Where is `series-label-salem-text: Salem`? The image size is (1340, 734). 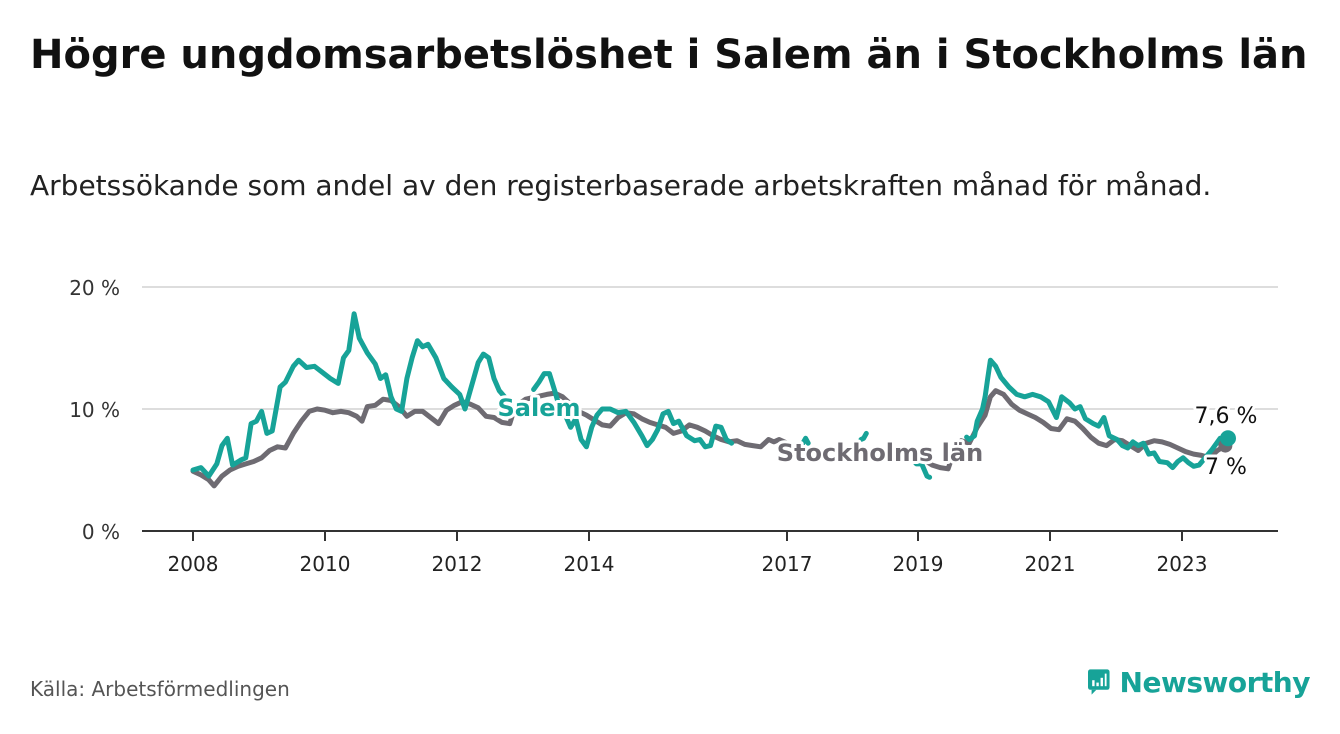 series-label-salem-text: Salem is located at coordinates (539, 408).